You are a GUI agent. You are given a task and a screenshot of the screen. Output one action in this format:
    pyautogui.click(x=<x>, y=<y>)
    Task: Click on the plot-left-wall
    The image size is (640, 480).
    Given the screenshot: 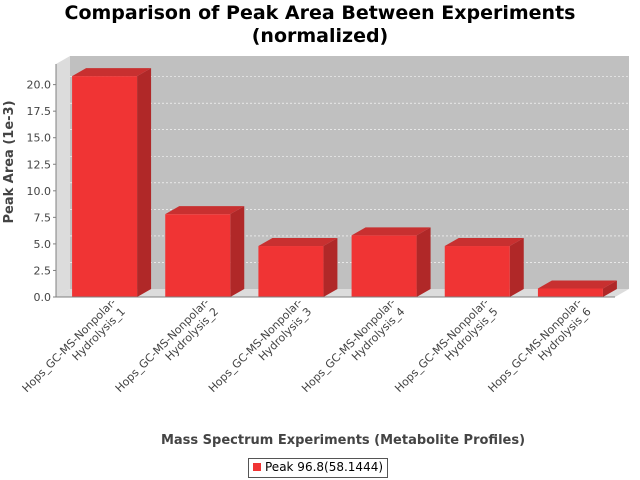 What is the action you would take?
    pyautogui.click(x=63, y=176)
    